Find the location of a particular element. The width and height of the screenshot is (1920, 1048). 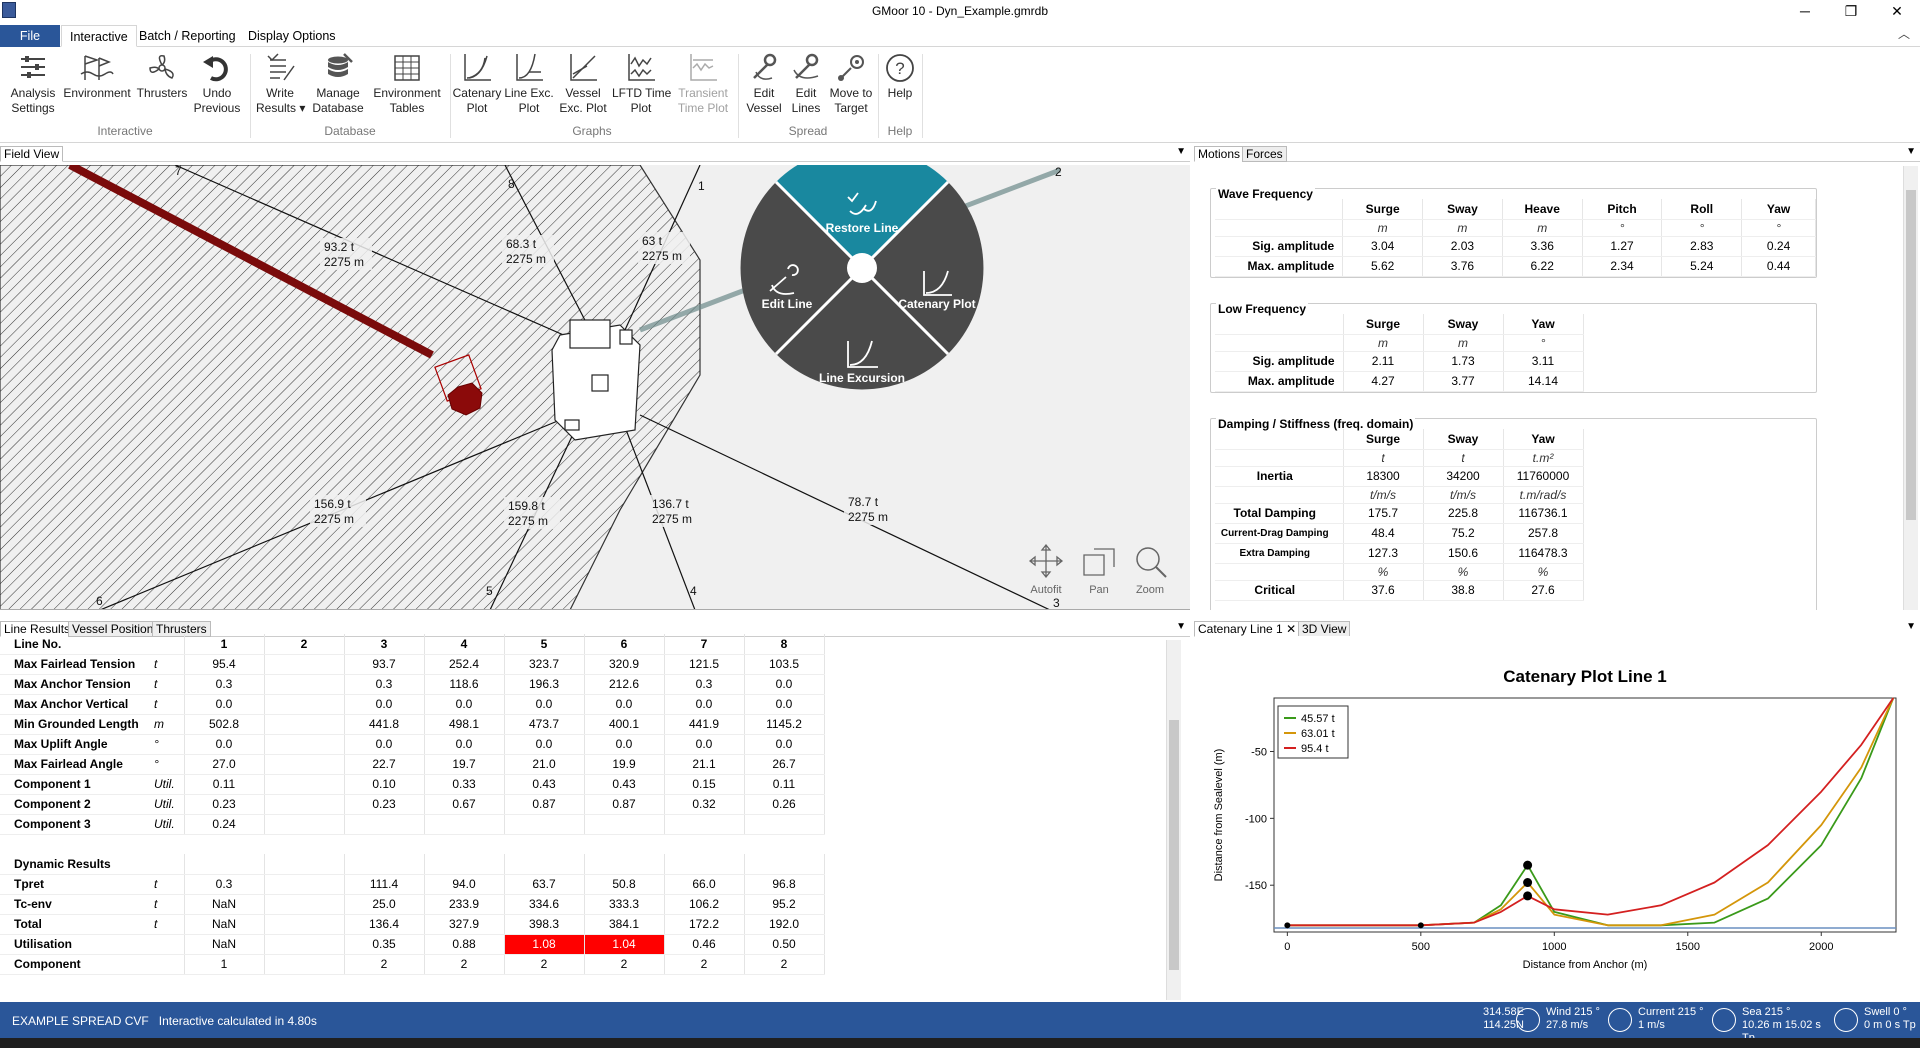

autofit-button: Autofit is located at coordinates (1046, 569).